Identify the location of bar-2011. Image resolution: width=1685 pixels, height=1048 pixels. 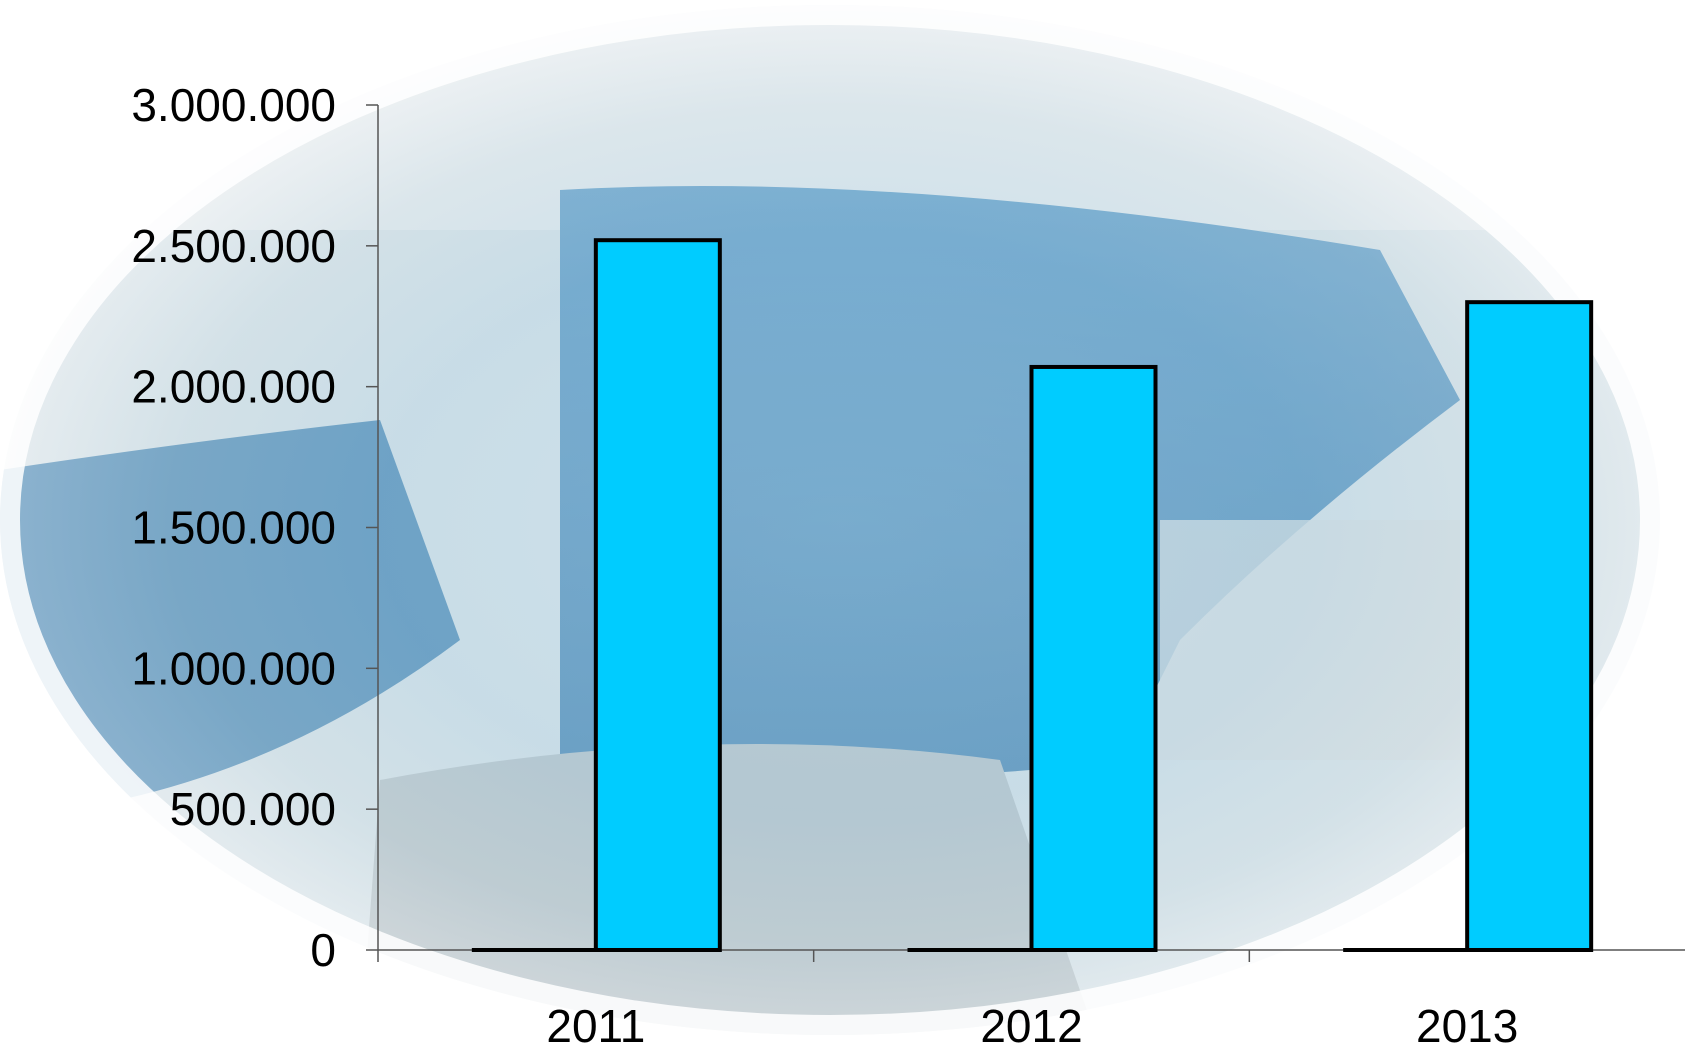
(657, 595).